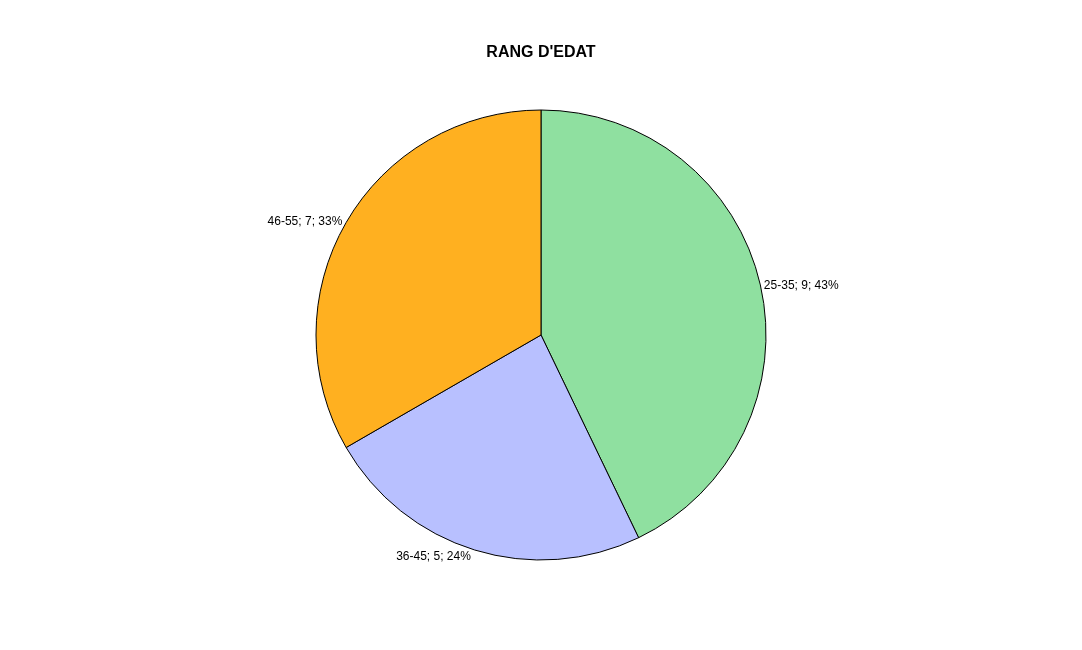 The width and height of the screenshot is (1082, 650). I want to click on chart-title: RANG D'EDAT, so click(541, 51).